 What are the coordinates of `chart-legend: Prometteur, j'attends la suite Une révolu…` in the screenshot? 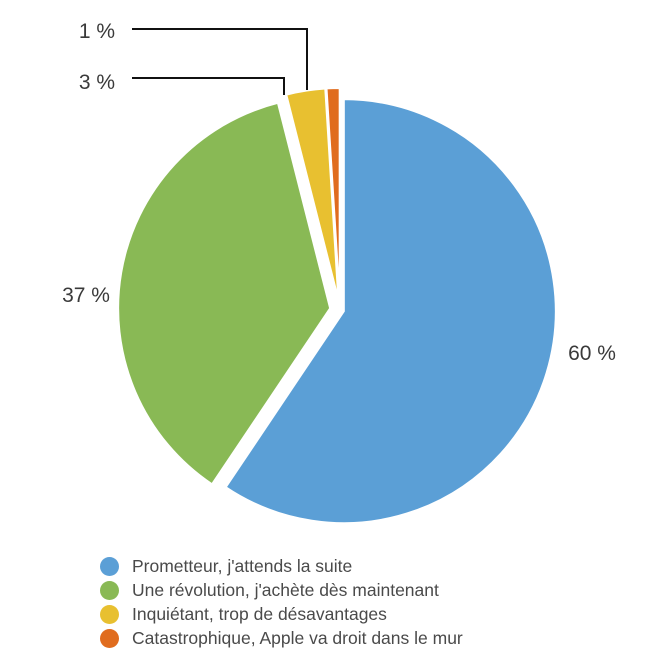 It's located at (281, 602).